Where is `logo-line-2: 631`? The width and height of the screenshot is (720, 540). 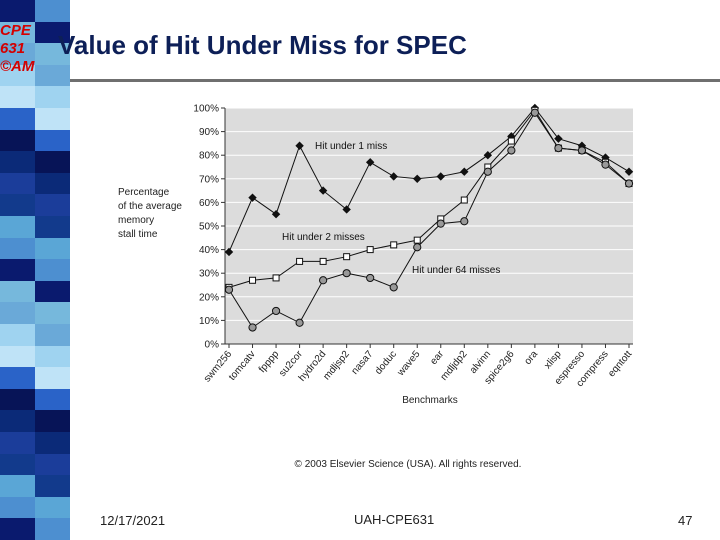 logo-line-2: 631 is located at coordinates (13, 48).